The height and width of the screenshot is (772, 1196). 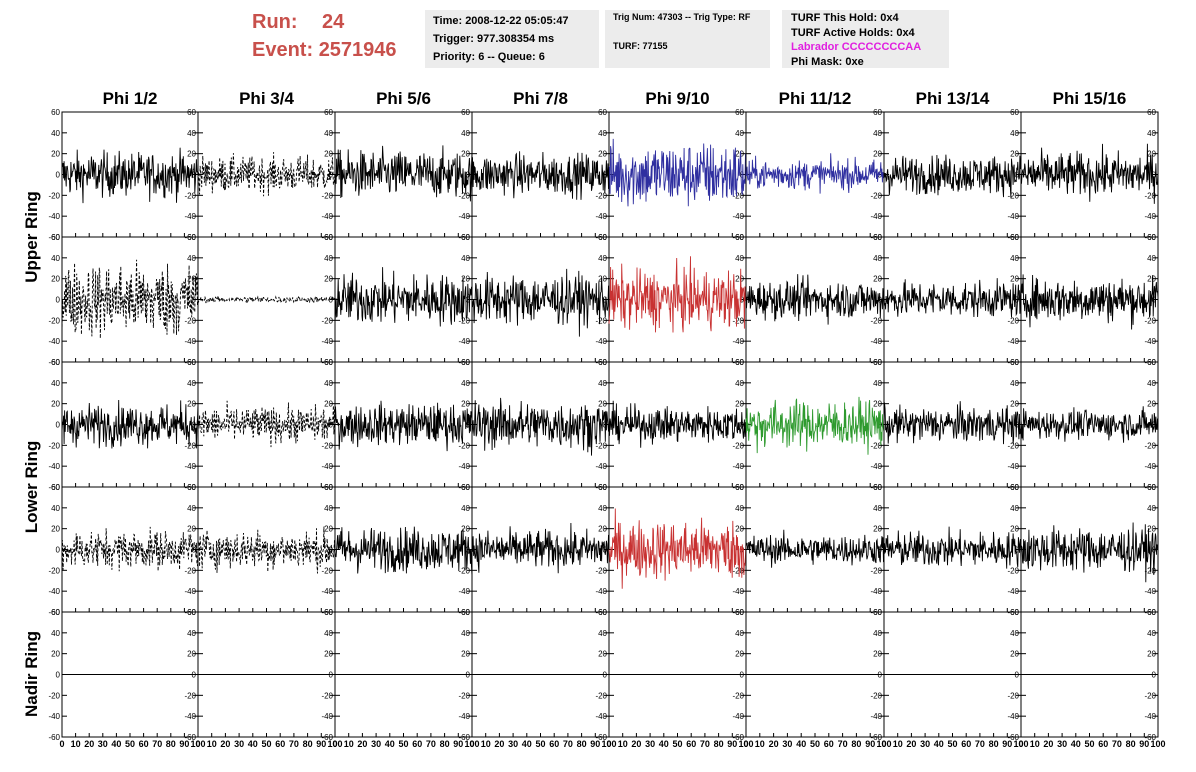 I want to click on column-title: Phi 5/6, so click(x=403, y=98).